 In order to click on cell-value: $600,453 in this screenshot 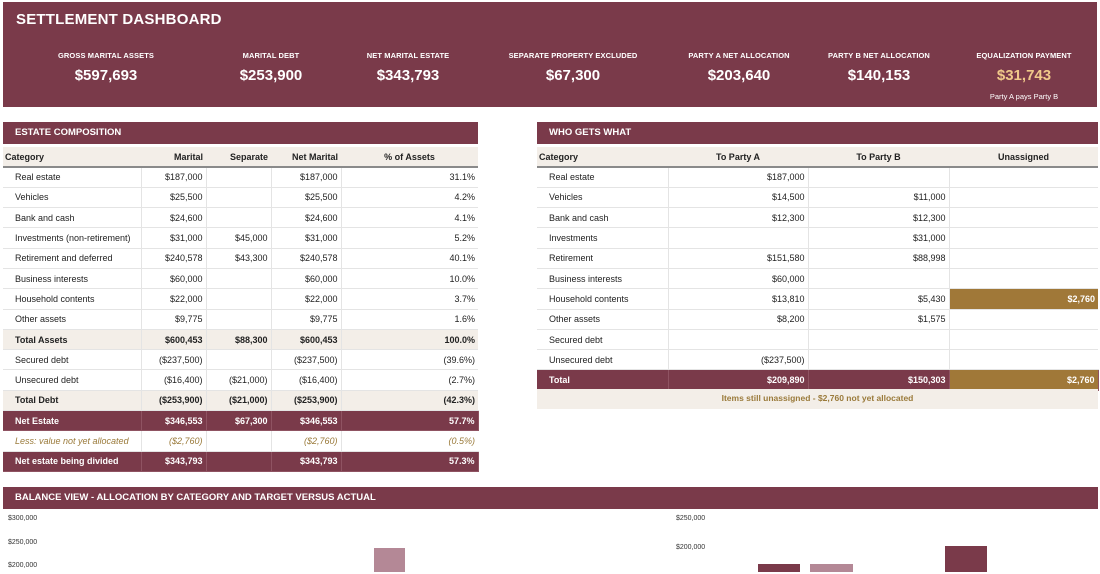, I will do `click(306, 340)`.